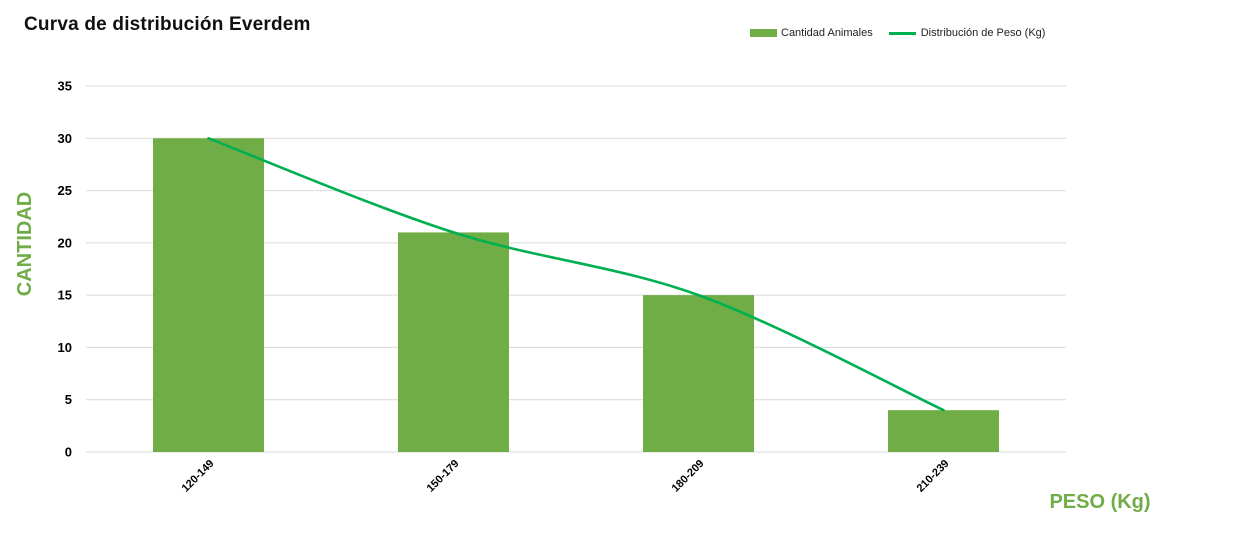 The image size is (1234, 546). Describe the element at coordinates (983, 33) in the screenshot. I see `legend-line-label: Distribución de Peso (Kg)` at that location.